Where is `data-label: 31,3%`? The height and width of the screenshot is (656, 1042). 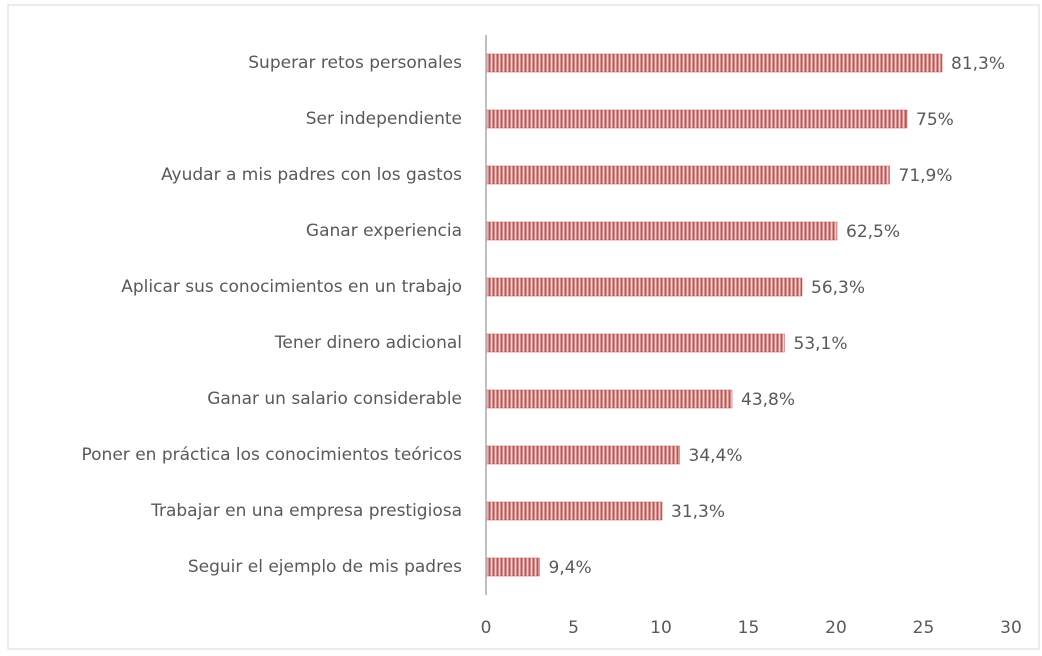 data-label: 31,3% is located at coordinates (698, 512).